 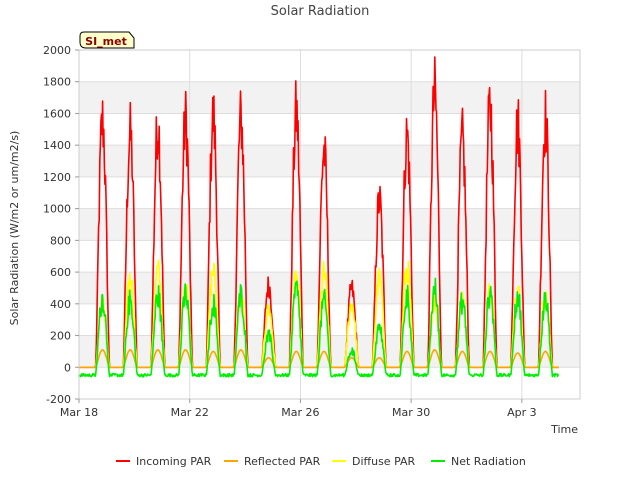 I want to click on station-label: SI_met, so click(x=106, y=41).